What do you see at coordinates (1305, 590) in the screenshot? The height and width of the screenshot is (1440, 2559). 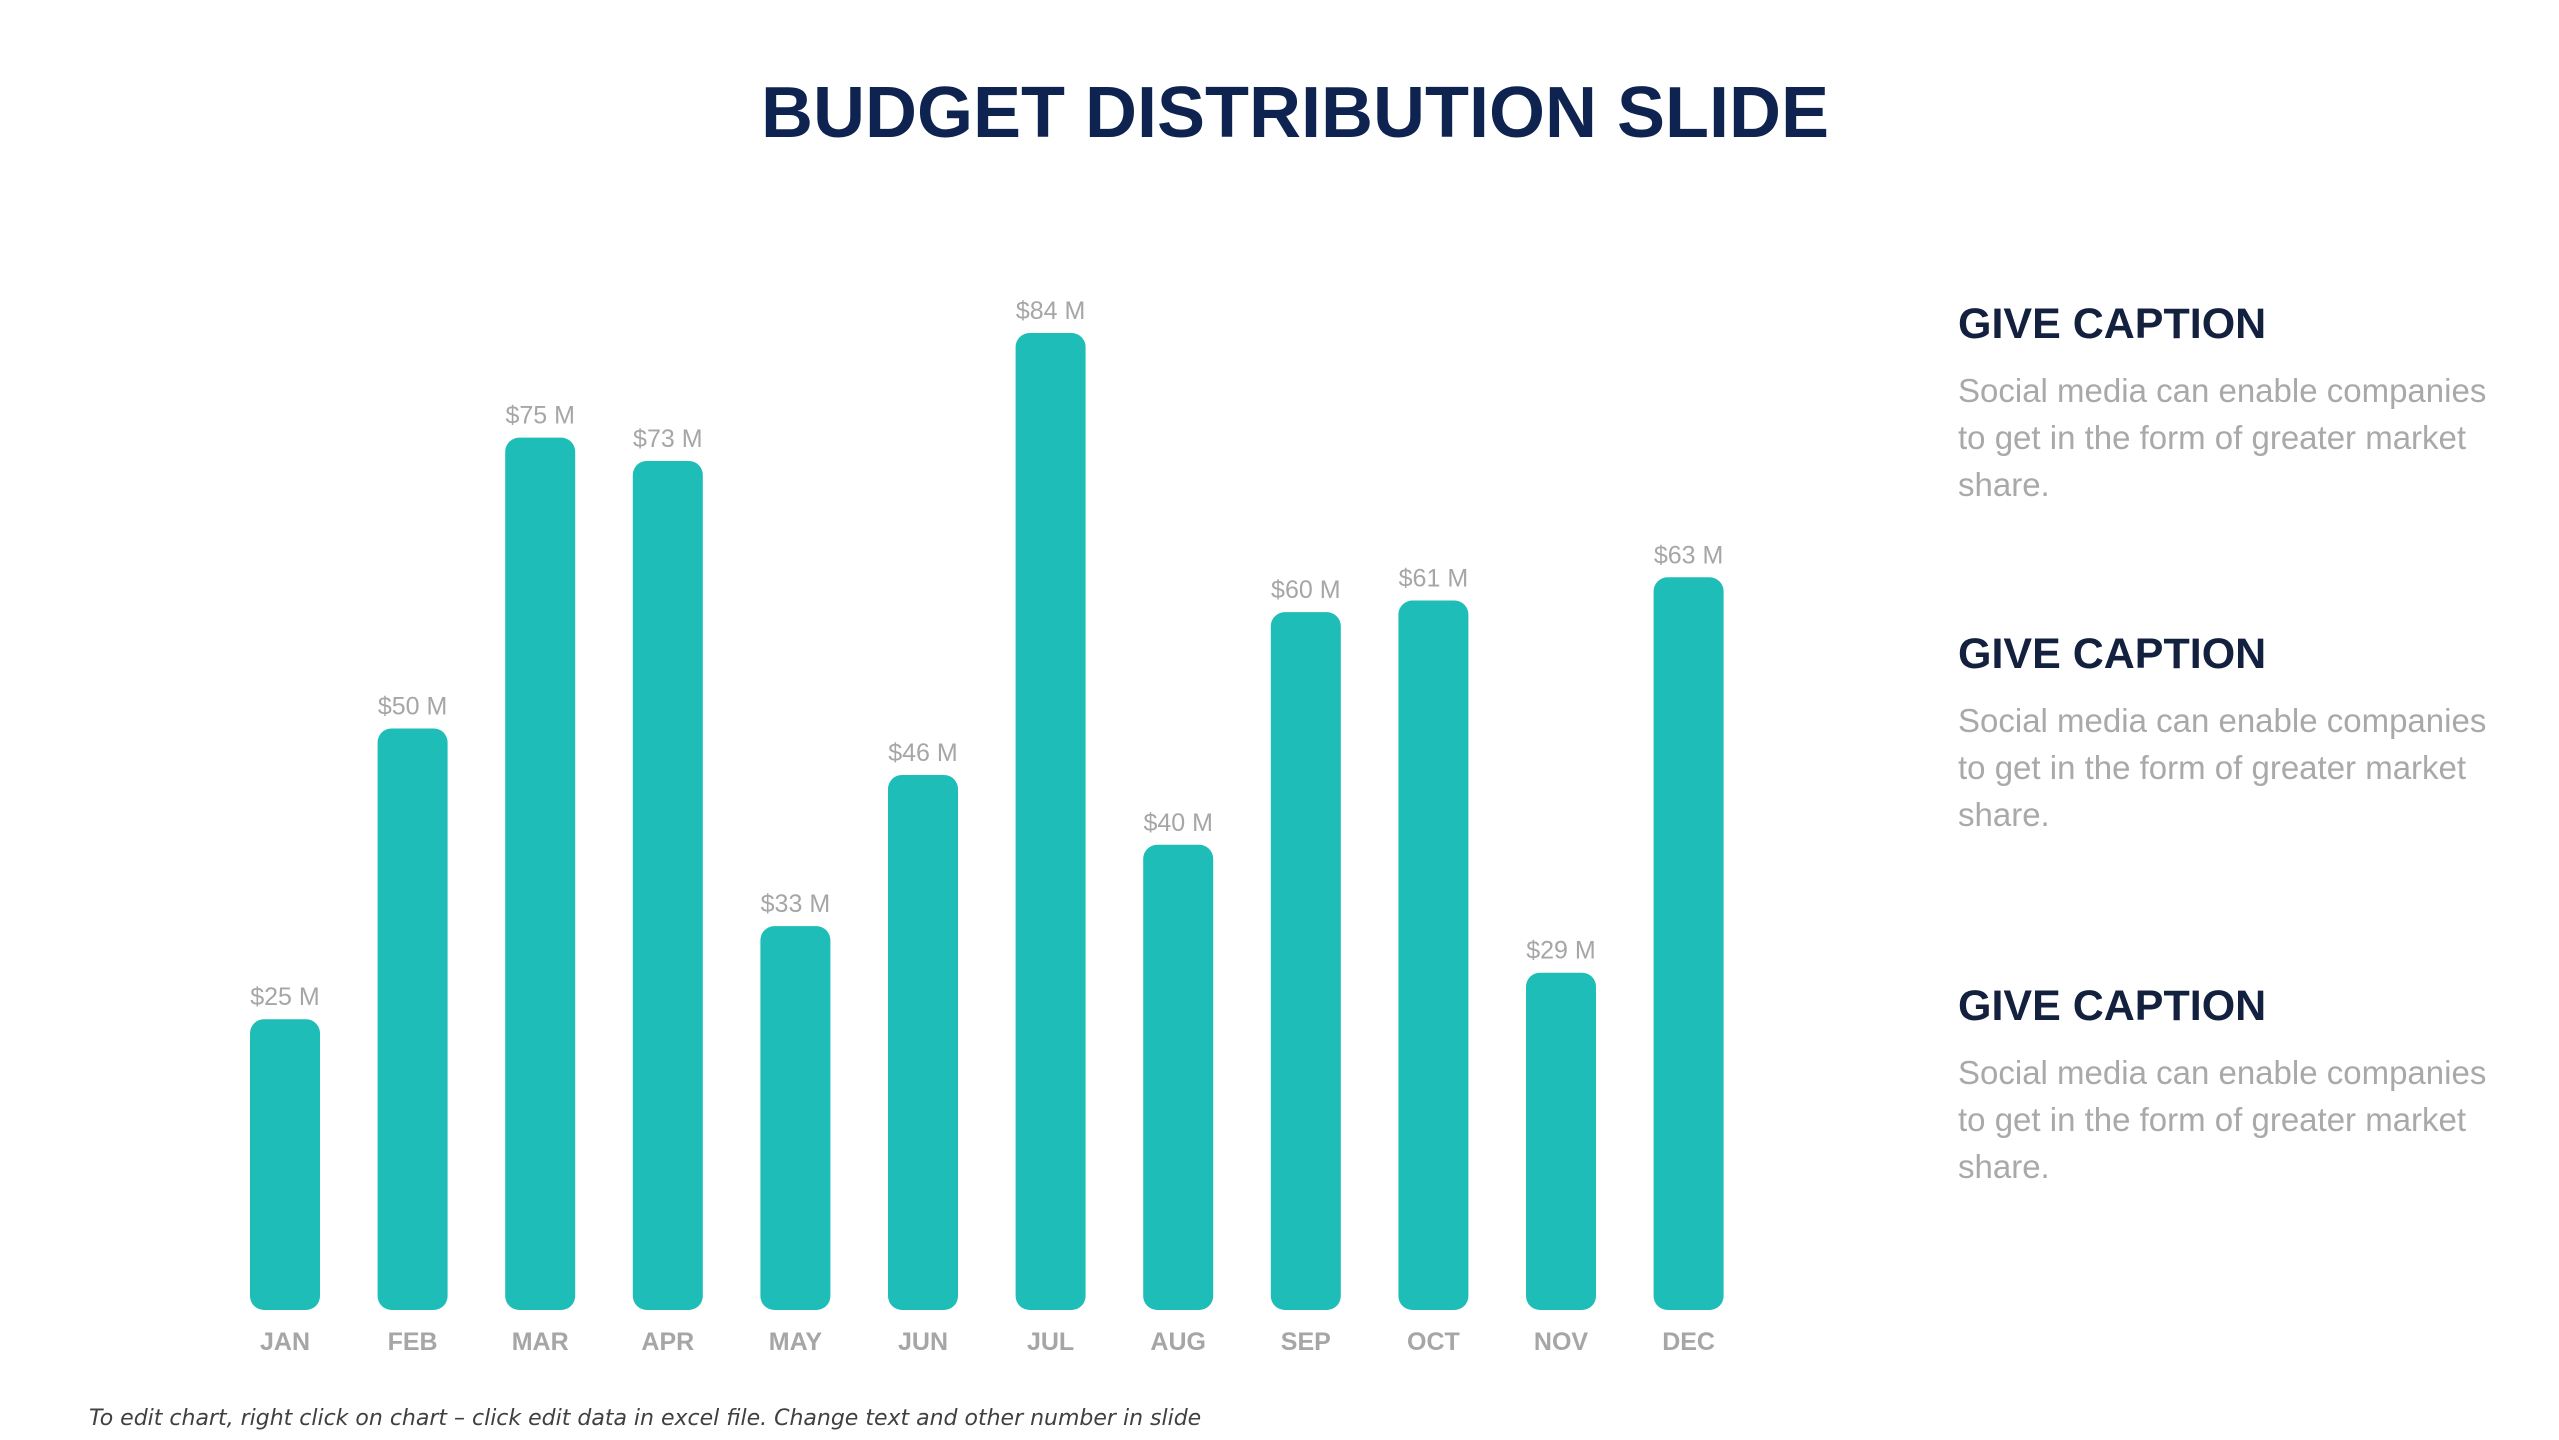 I see `data-label-sep: $60 M` at bounding box center [1305, 590].